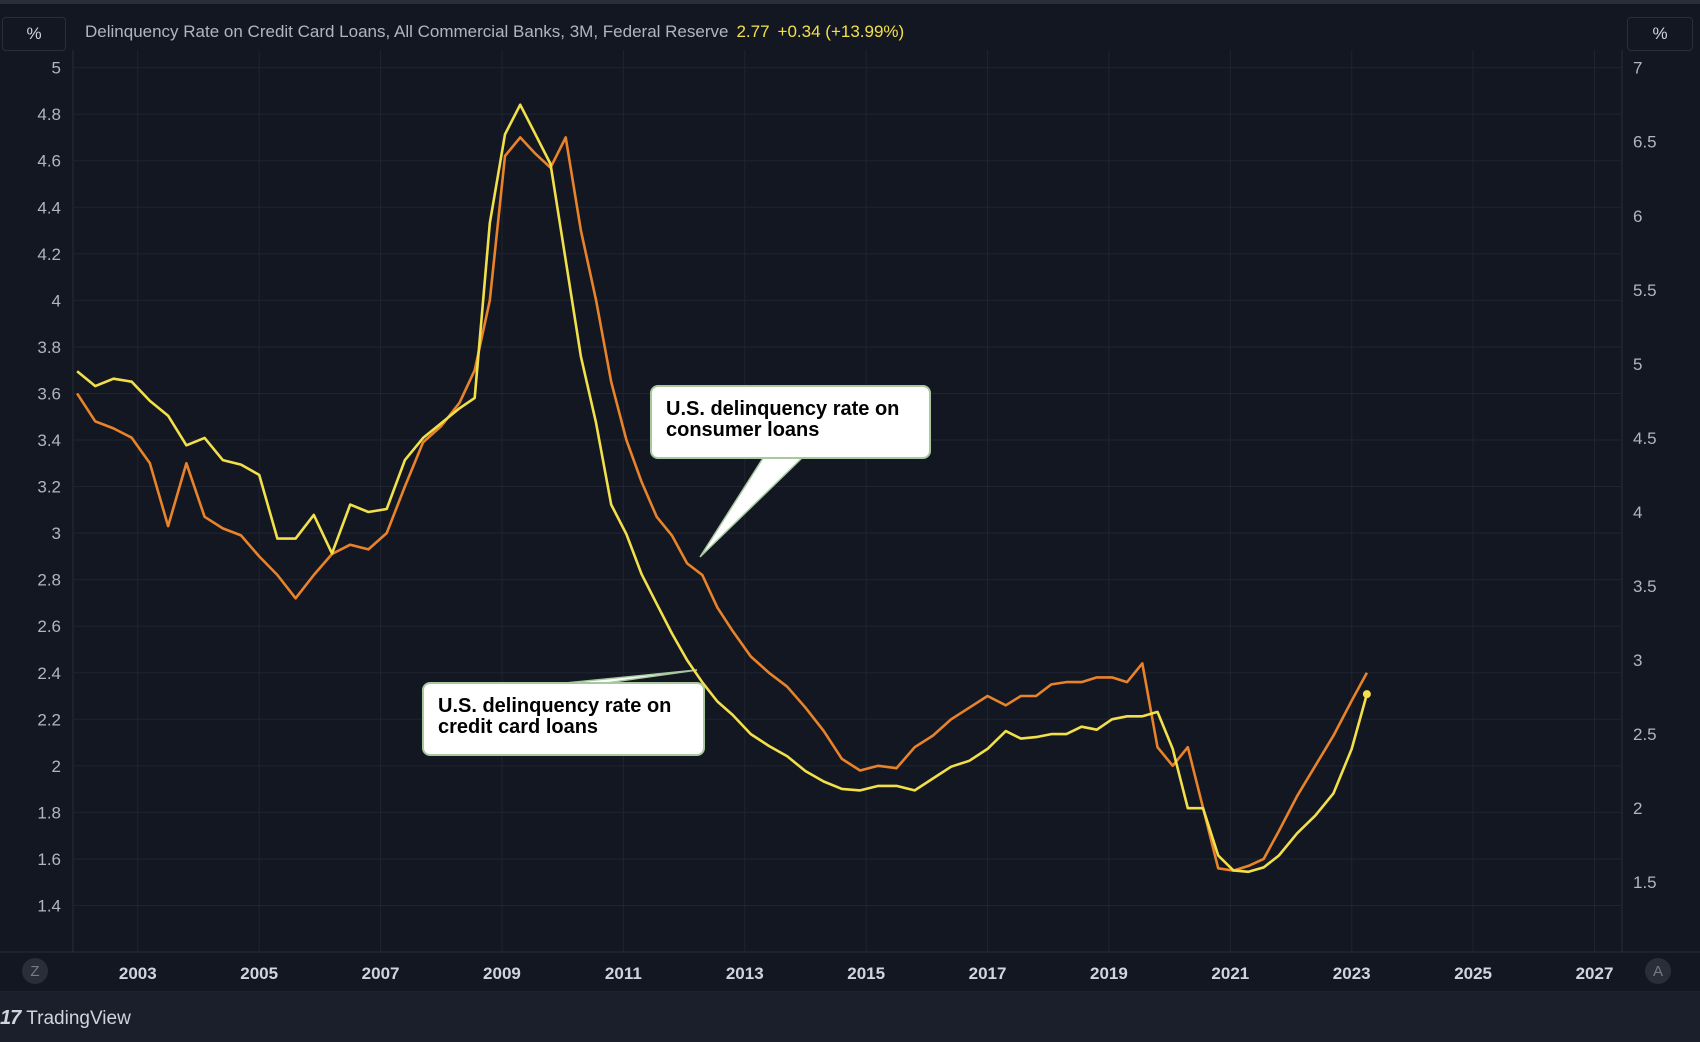 This screenshot has width=1700, height=1042. I want to click on time-axis-tick-label: 2005, so click(259, 973).